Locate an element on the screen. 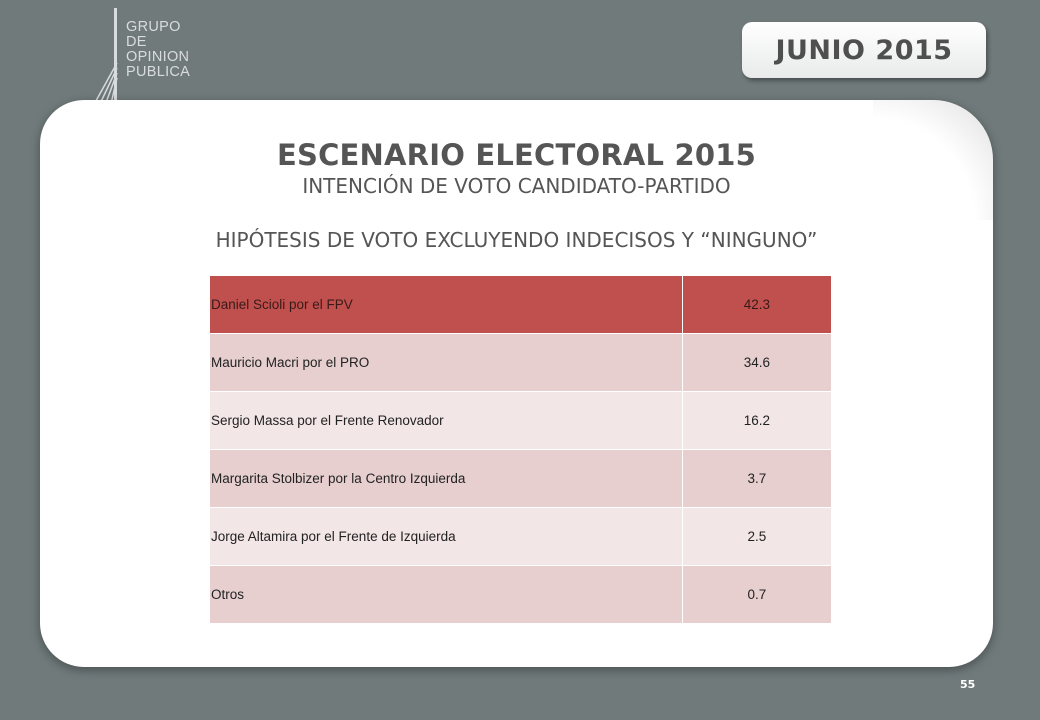  candidate-name: Sergio Massa por el Frente Renovador is located at coordinates (446, 420).